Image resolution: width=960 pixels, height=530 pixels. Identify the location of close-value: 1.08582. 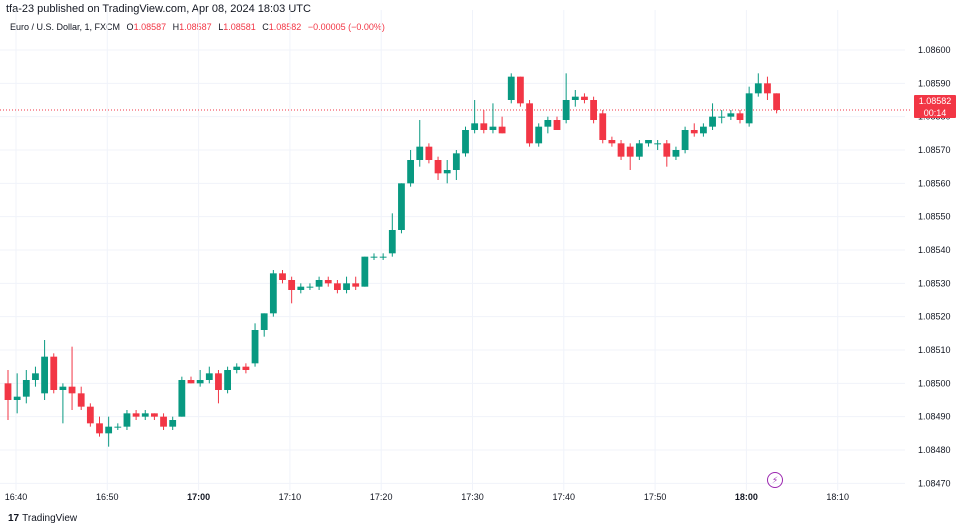
(285, 27).